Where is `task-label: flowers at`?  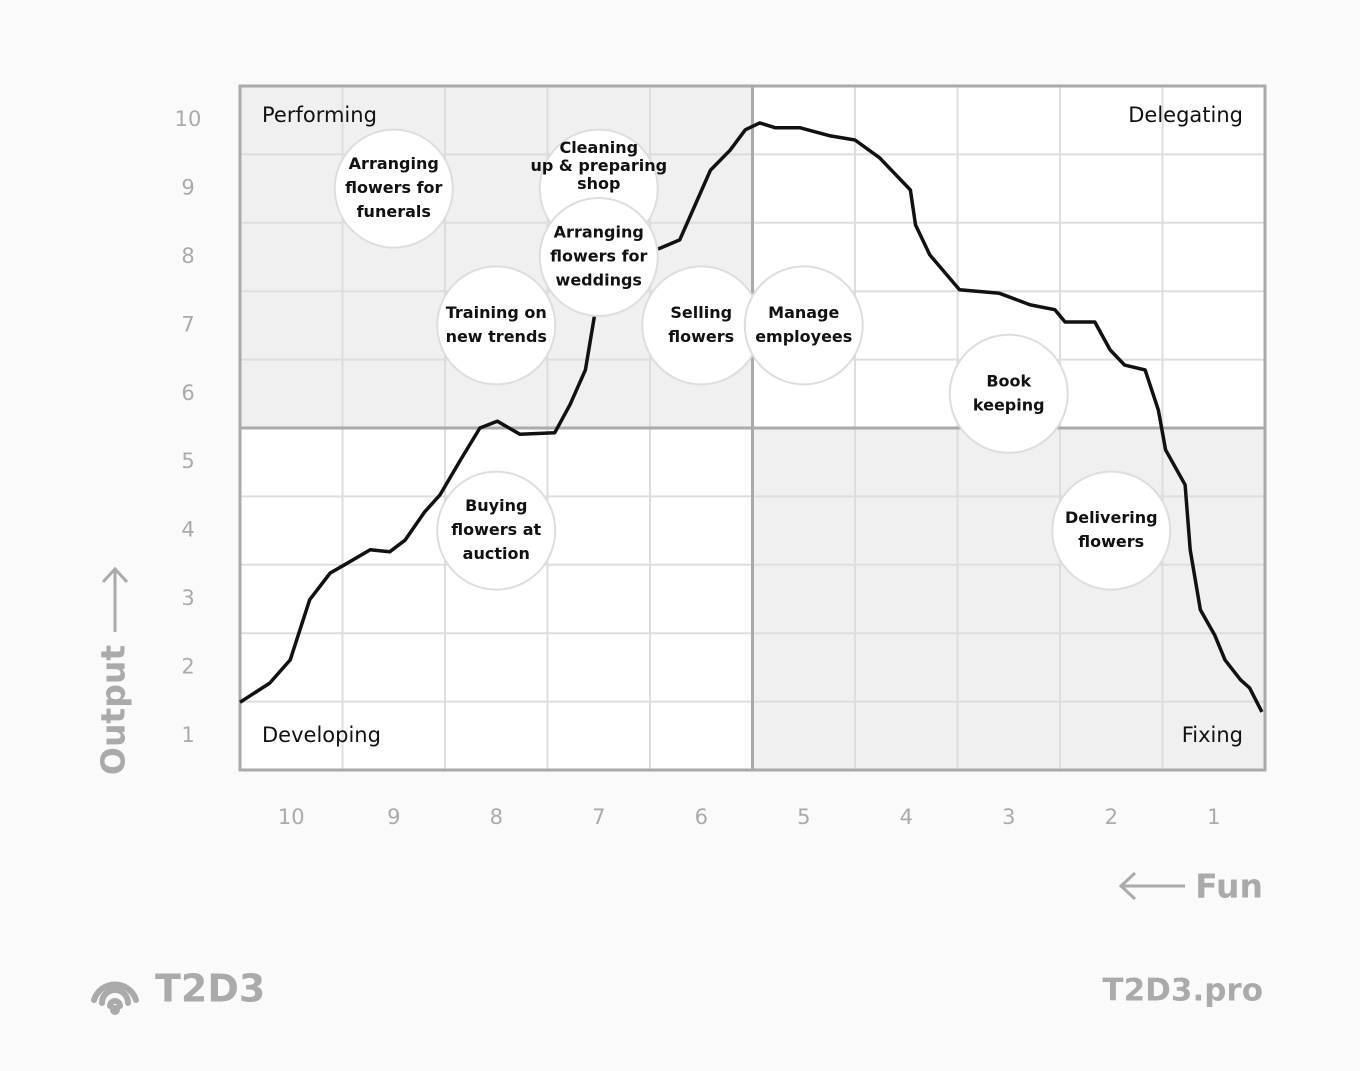
task-label: flowers at is located at coordinates (496, 529).